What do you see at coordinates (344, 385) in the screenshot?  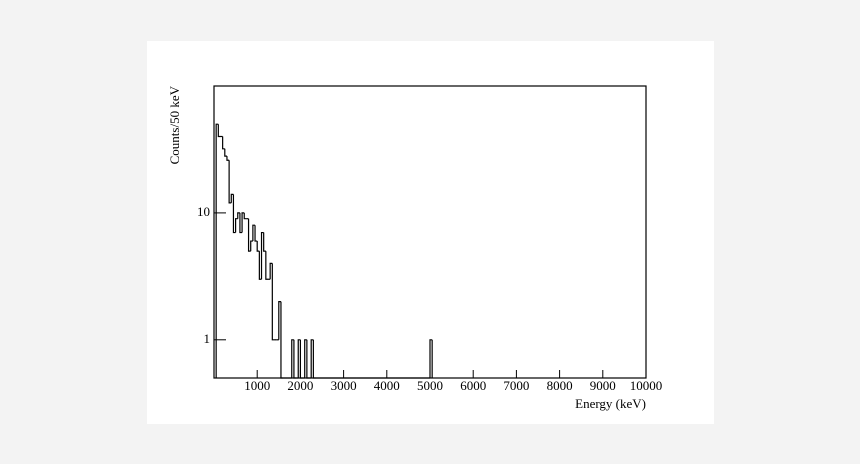 I see `x-tick-label: 3000` at bounding box center [344, 385].